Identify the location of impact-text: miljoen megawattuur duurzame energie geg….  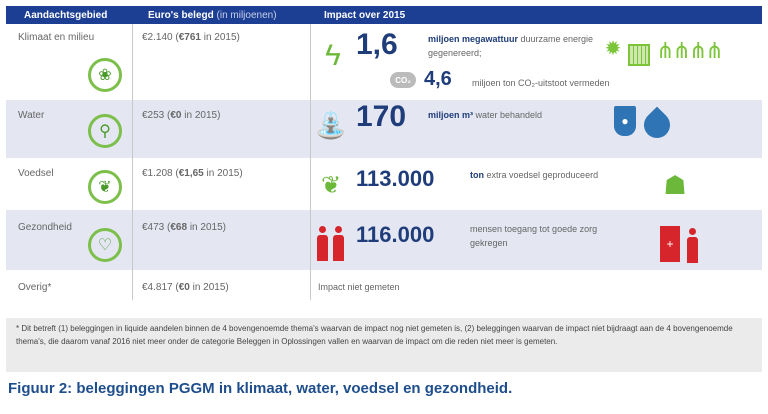
(511, 46).